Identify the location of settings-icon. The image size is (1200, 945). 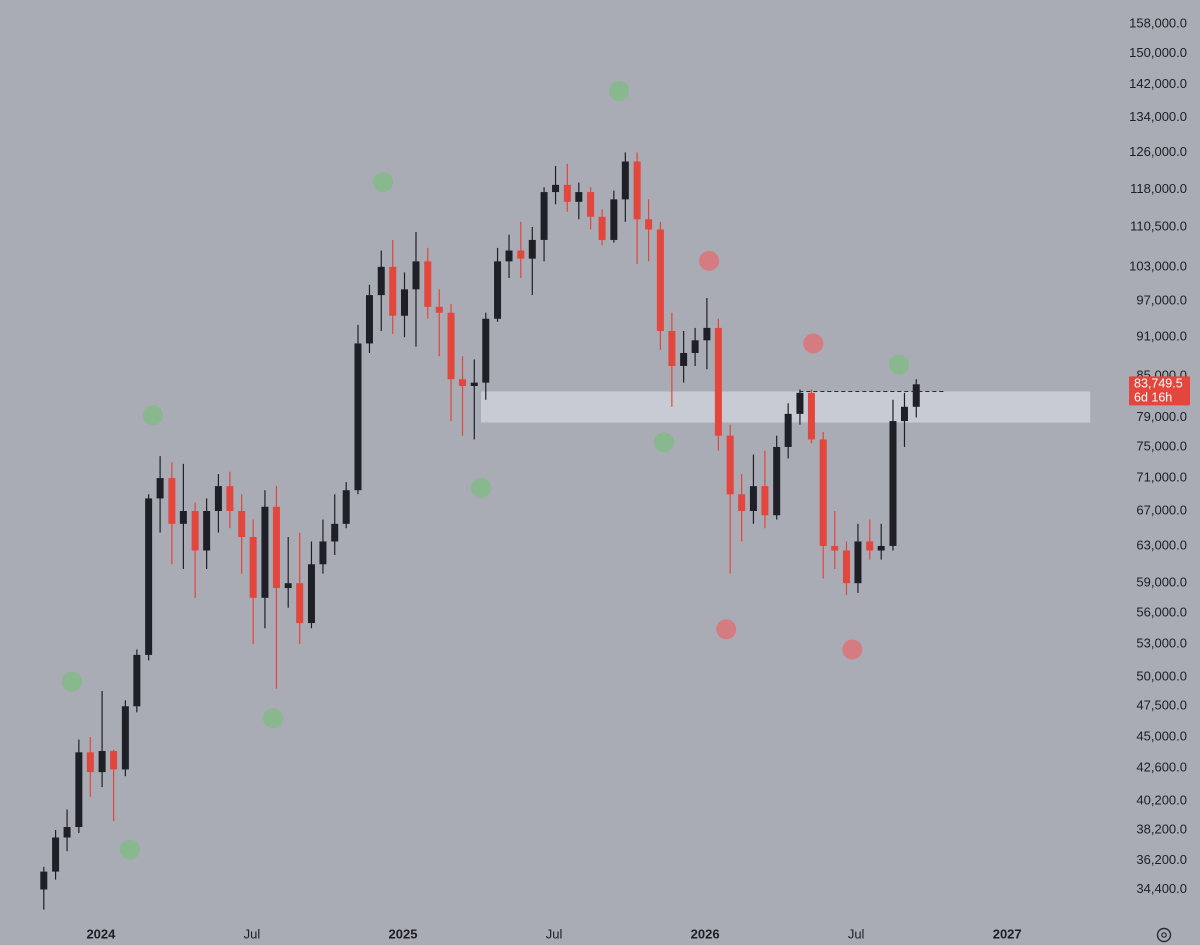
(1164, 935).